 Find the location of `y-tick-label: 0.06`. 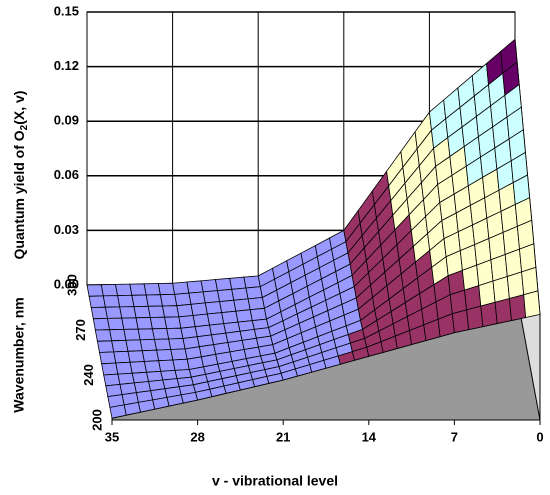

y-tick-label: 0.06 is located at coordinates (66, 174).